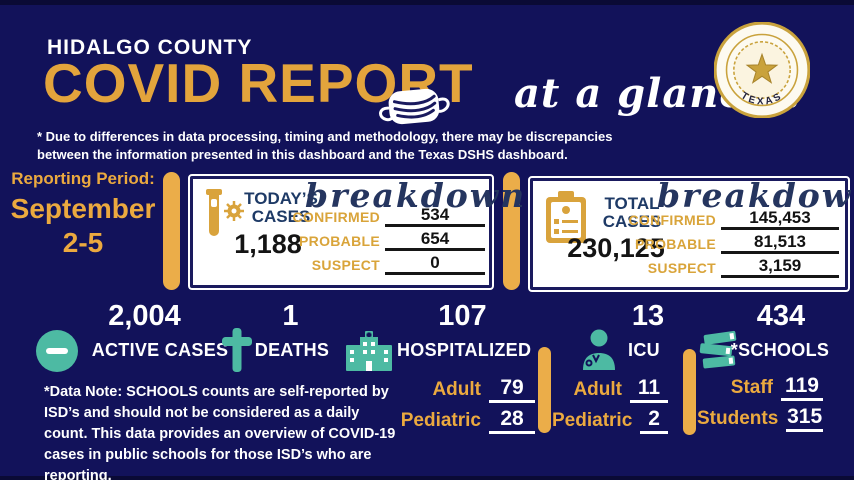 The height and width of the screenshot is (480, 854). Describe the element at coordinates (225, 212) in the screenshot. I see `test-tube-icon` at that location.